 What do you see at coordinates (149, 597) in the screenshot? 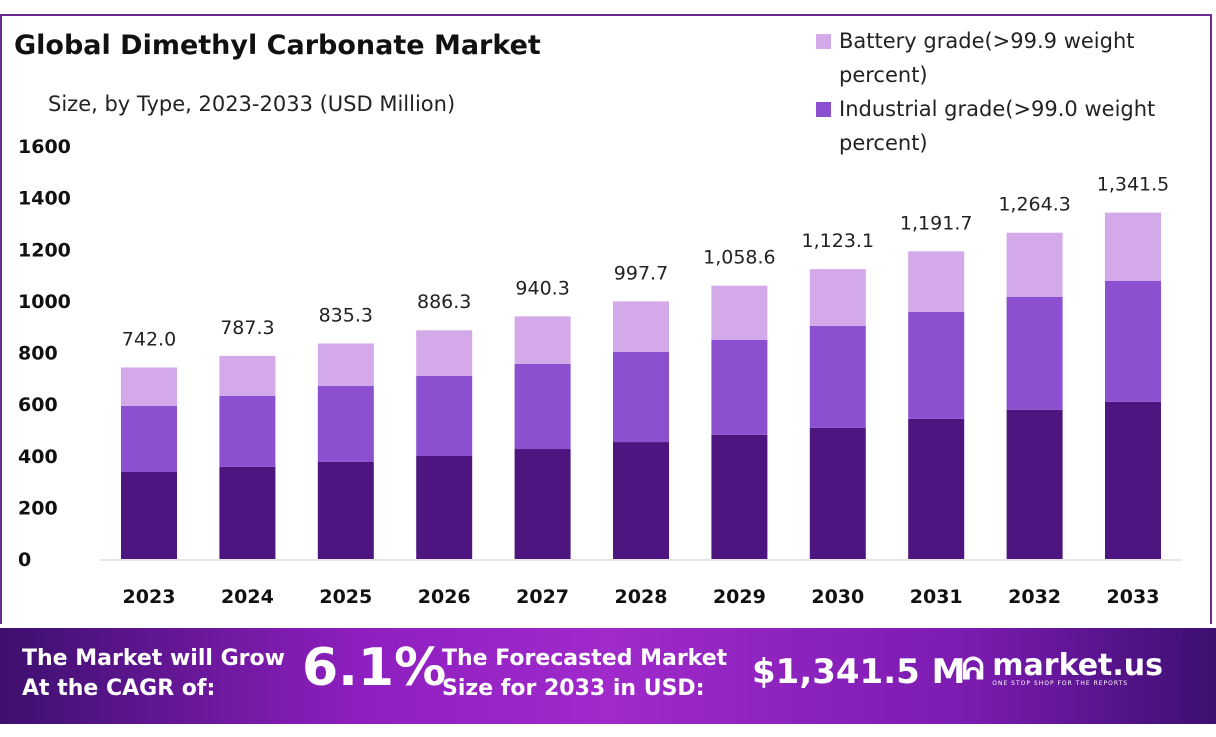
I see `x-tick-label: 2023` at bounding box center [149, 597].